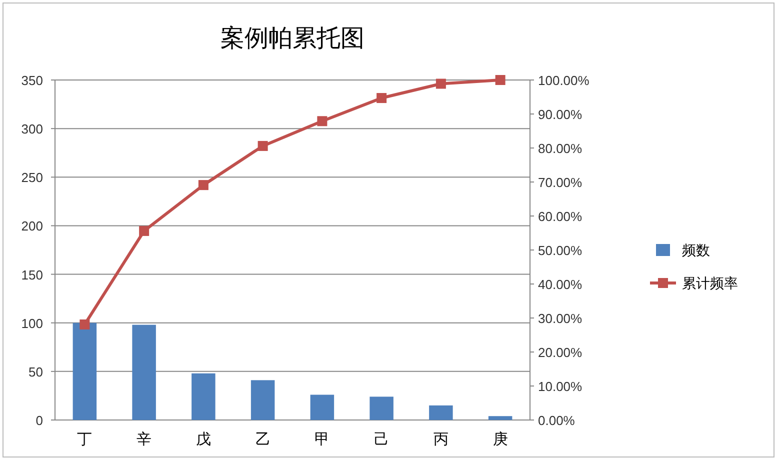 The height and width of the screenshot is (460, 777). I want to click on y-tick-label: 200, so click(32, 226).